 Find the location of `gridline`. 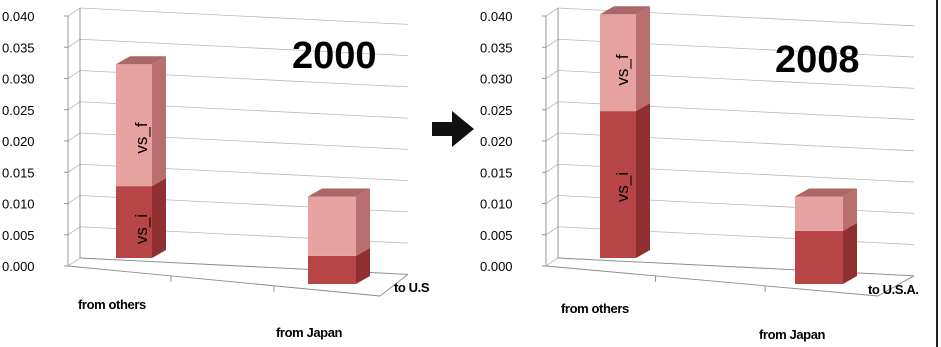

gridline is located at coordinates (238, 16).